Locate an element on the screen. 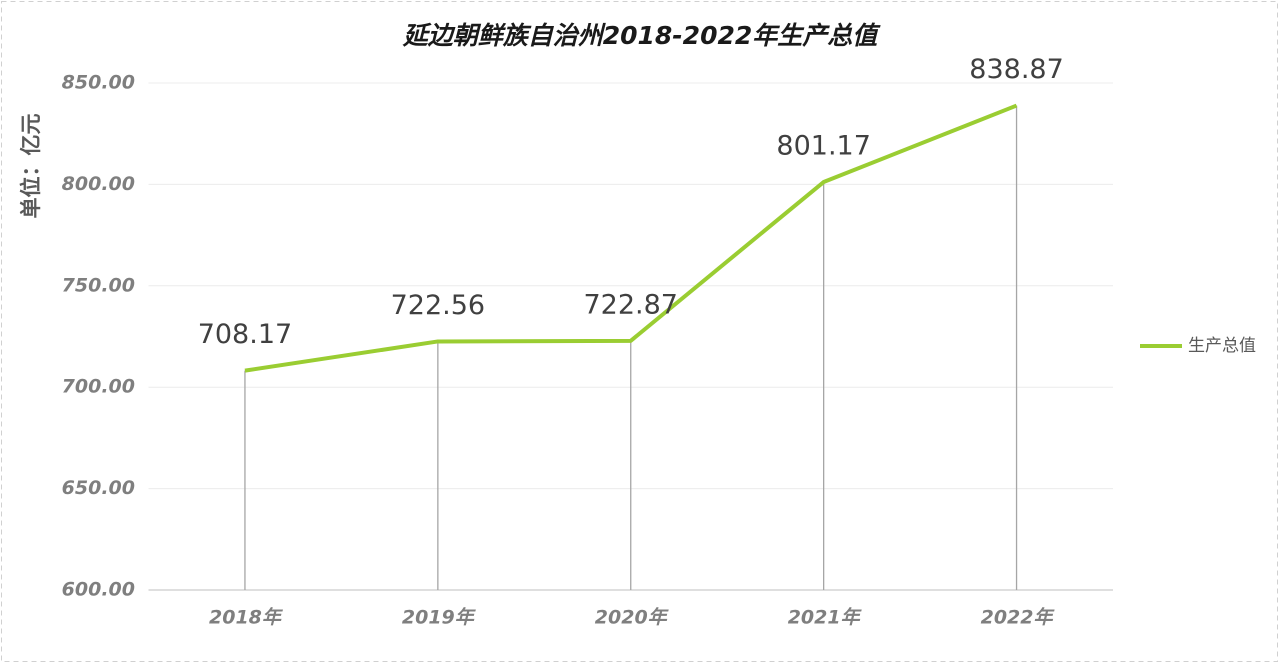 The width and height of the screenshot is (1280, 664). chart-title: 延边朝鲜族自治州2018-2022年生产总值 is located at coordinates (642, 35).